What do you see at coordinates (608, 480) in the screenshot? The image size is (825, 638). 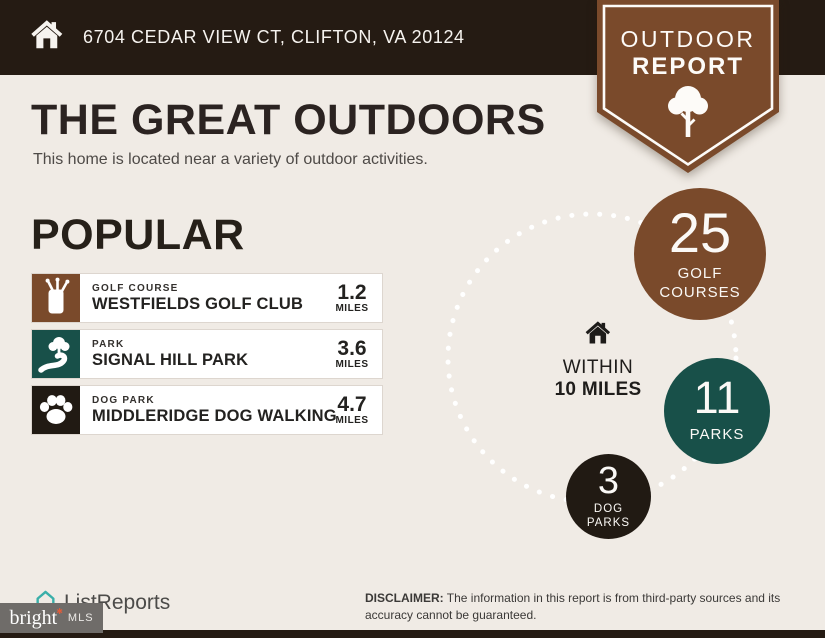 I see `stat-value: 3` at bounding box center [608, 480].